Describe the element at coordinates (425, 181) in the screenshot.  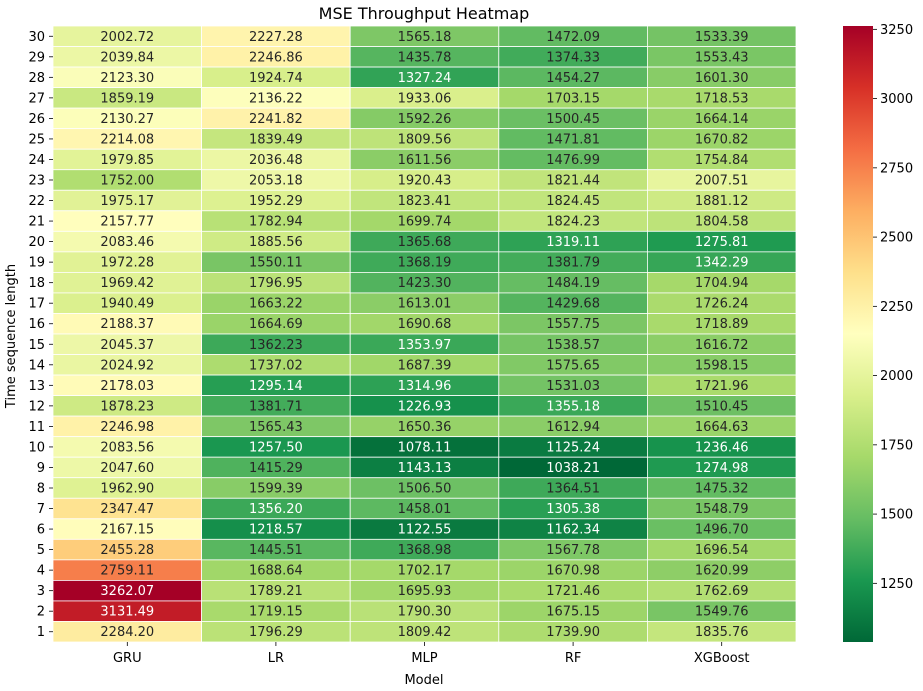
I see `cell-value-label: 1920.43` at that location.